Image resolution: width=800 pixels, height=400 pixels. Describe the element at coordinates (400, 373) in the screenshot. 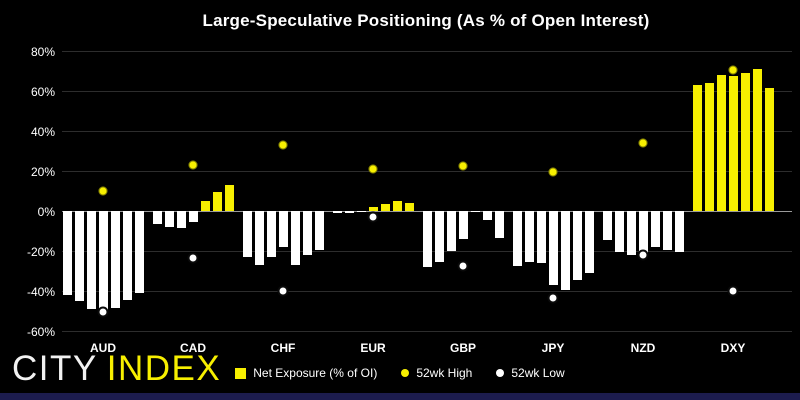

I see `legend: Net Exposure (% of OI) 52wk High 52wk Low` at that location.